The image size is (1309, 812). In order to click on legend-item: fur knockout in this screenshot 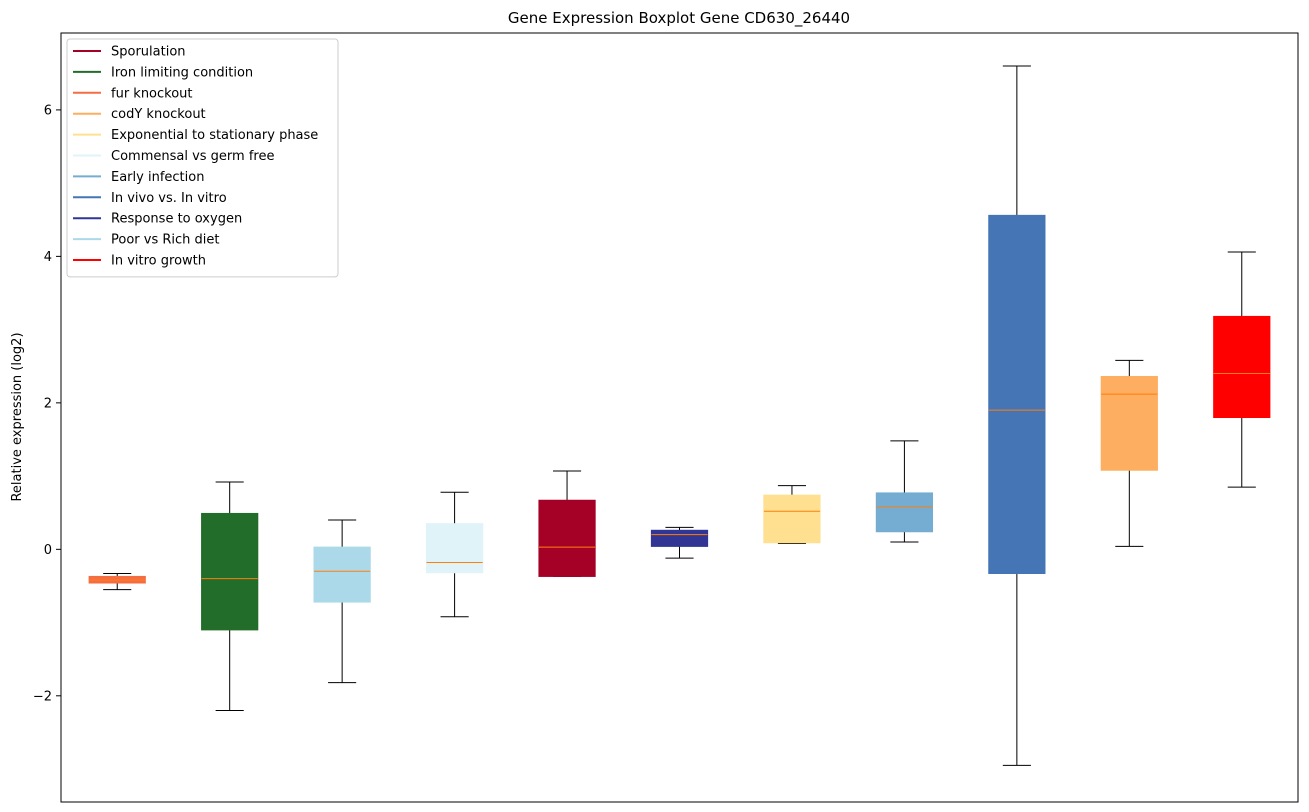, I will do `click(133, 93)`.